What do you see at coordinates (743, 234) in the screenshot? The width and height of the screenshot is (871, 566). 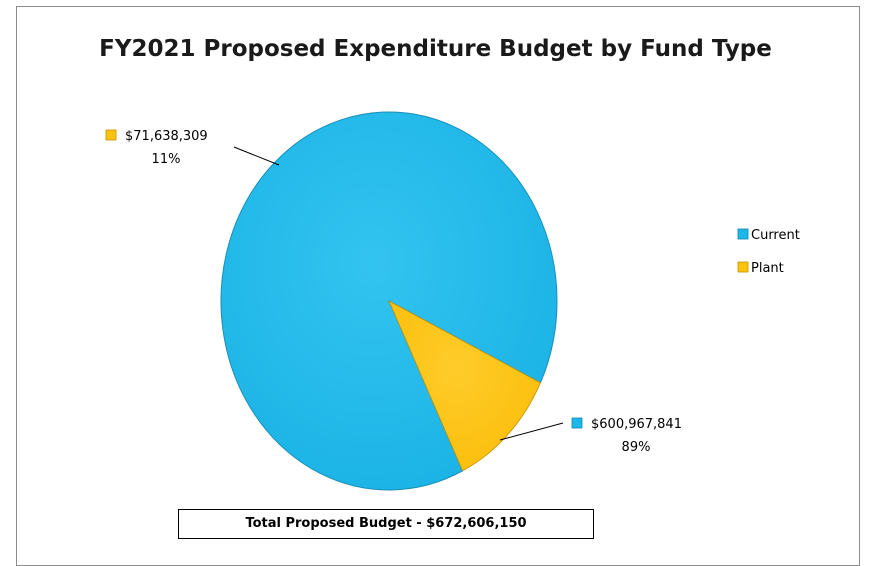 I see `legend-swatch-current` at bounding box center [743, 234].